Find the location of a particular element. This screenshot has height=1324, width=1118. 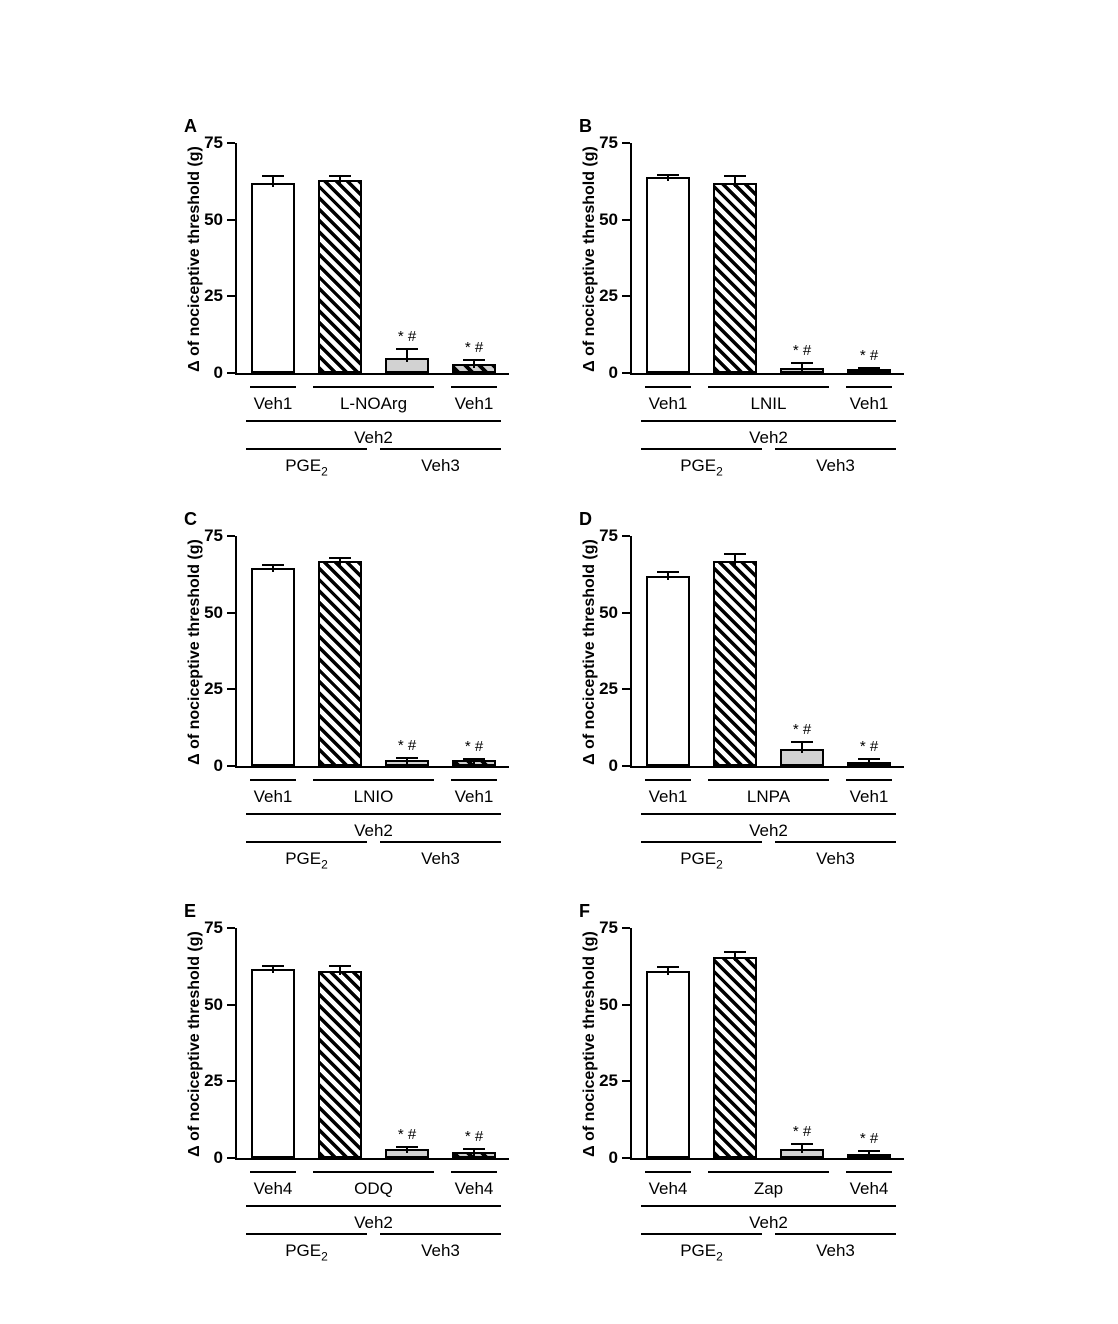

plot-area: 0 25 50 75 * # * # Veh1 L-NOArg Veh1 Veh2 PGE2 Veh3 is located at coordinates (356, 305).